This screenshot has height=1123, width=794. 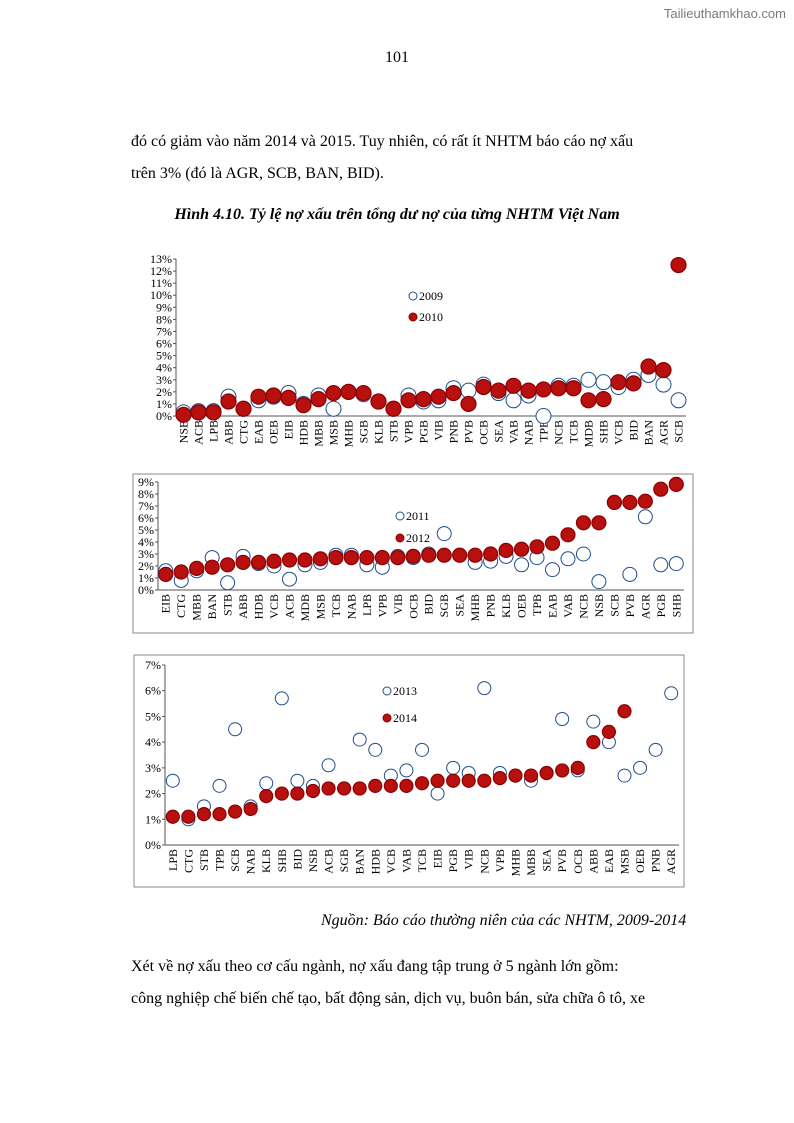 I want to click on watermark: Tailieuthamkhao.com, so click(x=724, y=13).